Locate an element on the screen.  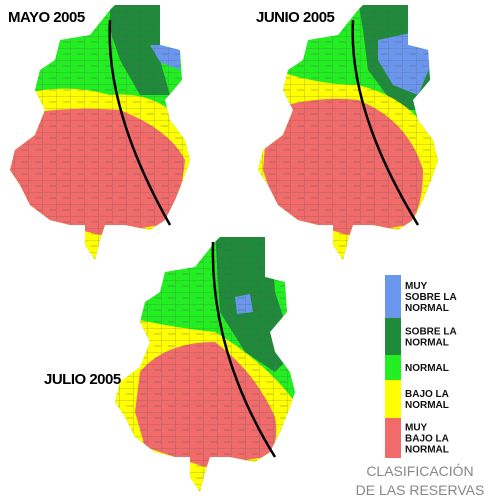
map-title: JULIO 2005 is located at coordinates (82, 379).